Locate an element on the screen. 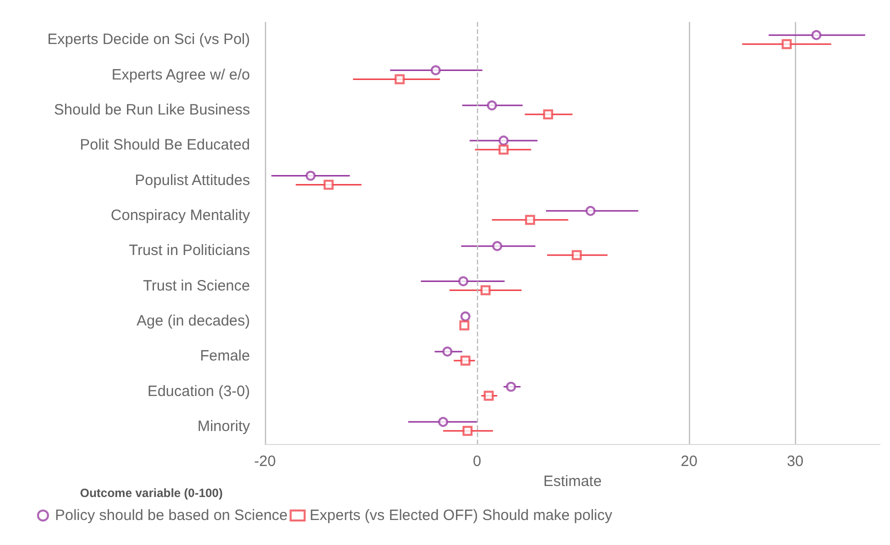 This screenshot has width=890, height=545. y-tick-label: Female is located at coordinates (225, 356).